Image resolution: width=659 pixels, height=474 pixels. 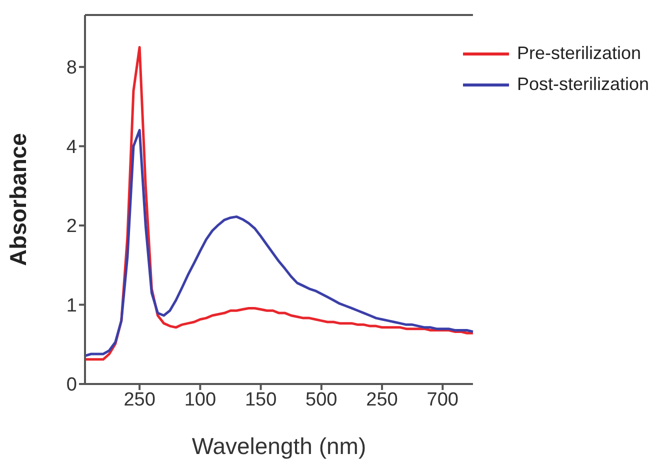 I want to click on y-tick-label: 8, so click(x=71, y=68).